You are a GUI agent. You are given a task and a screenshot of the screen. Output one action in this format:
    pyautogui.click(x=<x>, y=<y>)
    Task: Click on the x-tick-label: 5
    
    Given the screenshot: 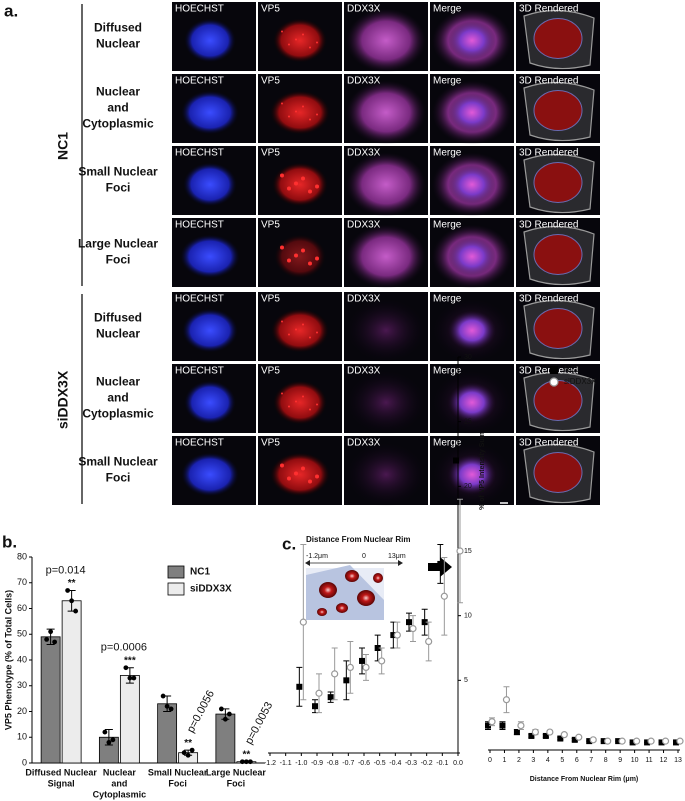 What is the action you would take?
    pyautogui.click(x=562, y=760)
    